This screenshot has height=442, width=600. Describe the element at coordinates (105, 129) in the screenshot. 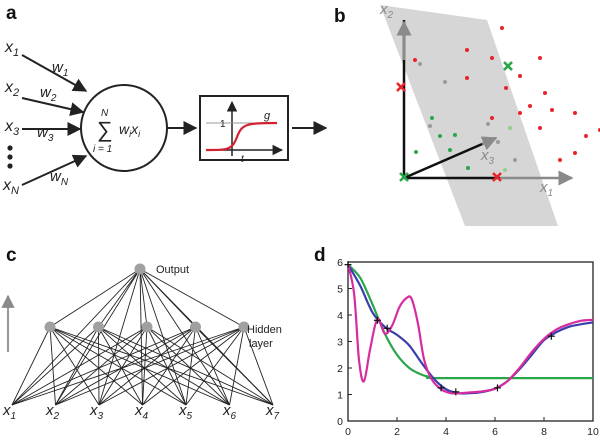

I see `sigma-symbol: ∑` at that location.